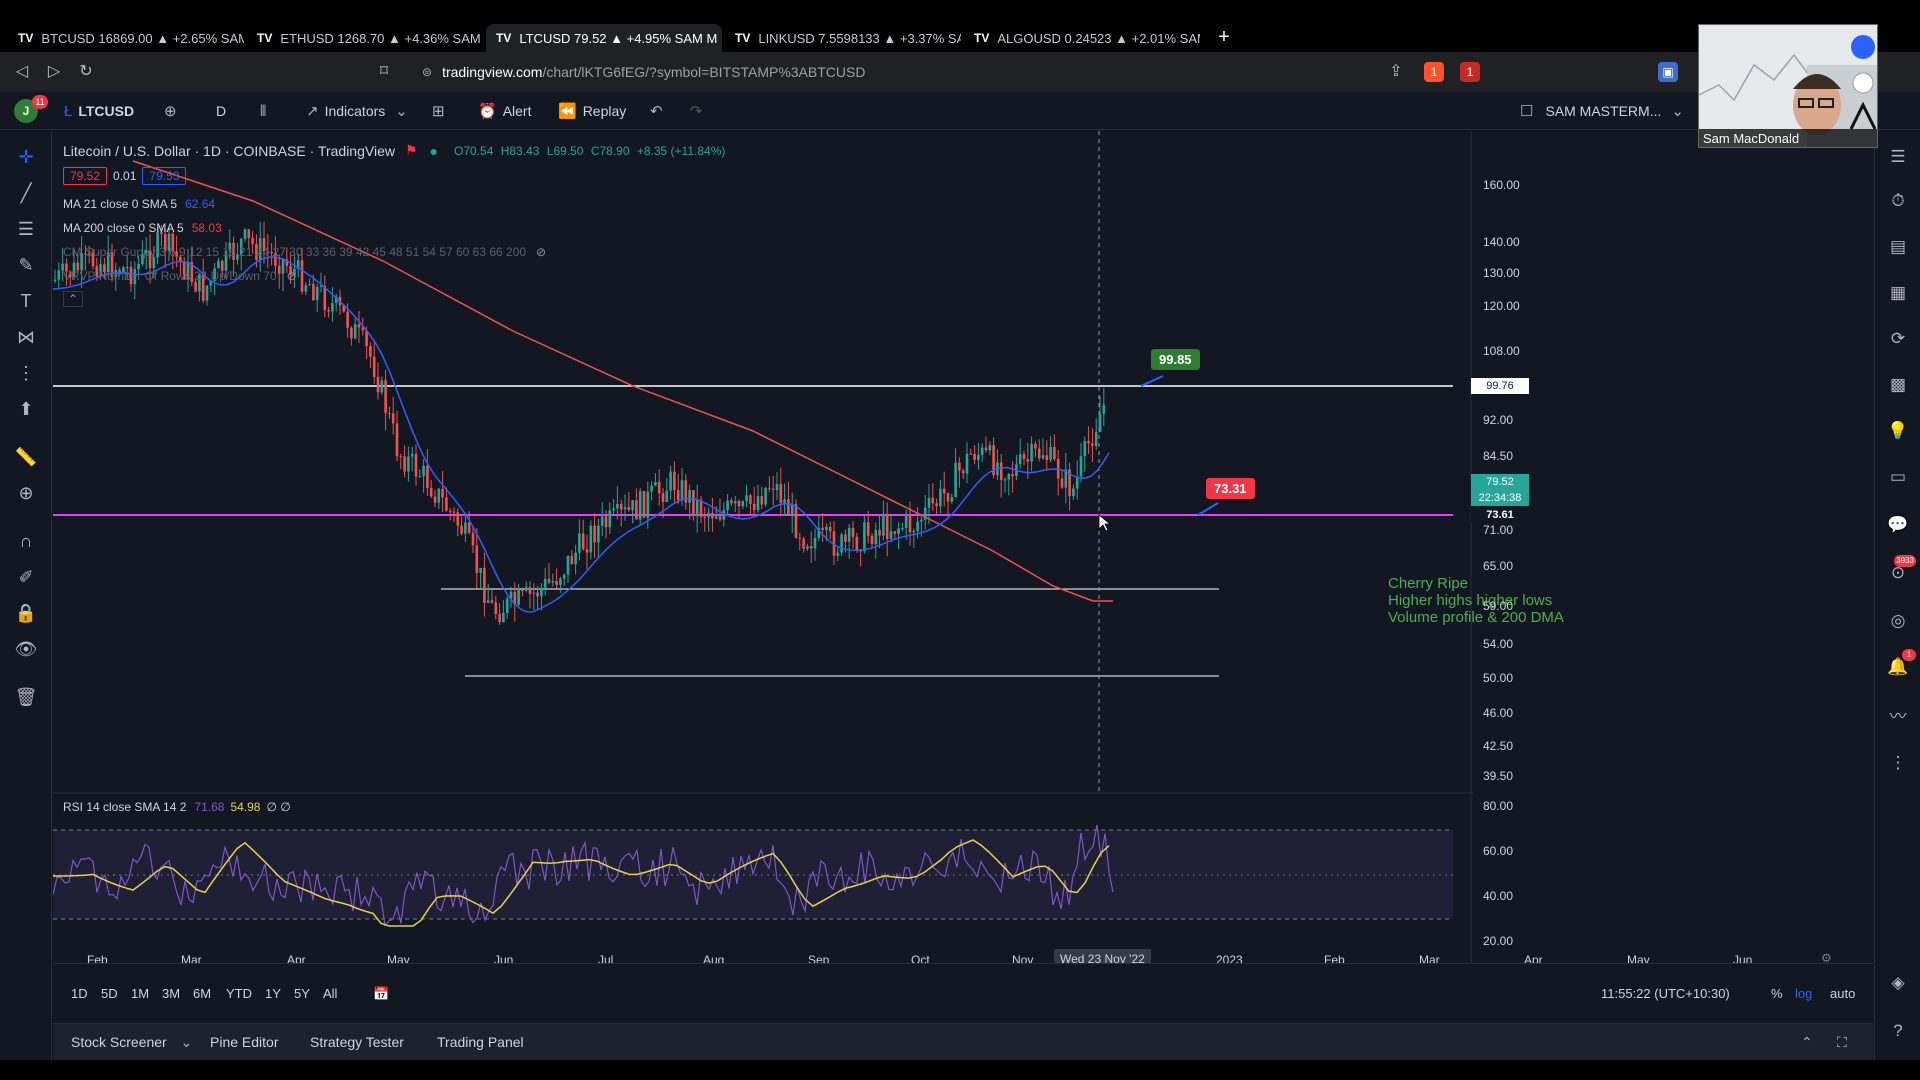 The width and height of the screenshot is (1920, 1080). Describe the element at coordinates (26, 649) in the screenshot. I see `eye-icon: 👁` at that location.